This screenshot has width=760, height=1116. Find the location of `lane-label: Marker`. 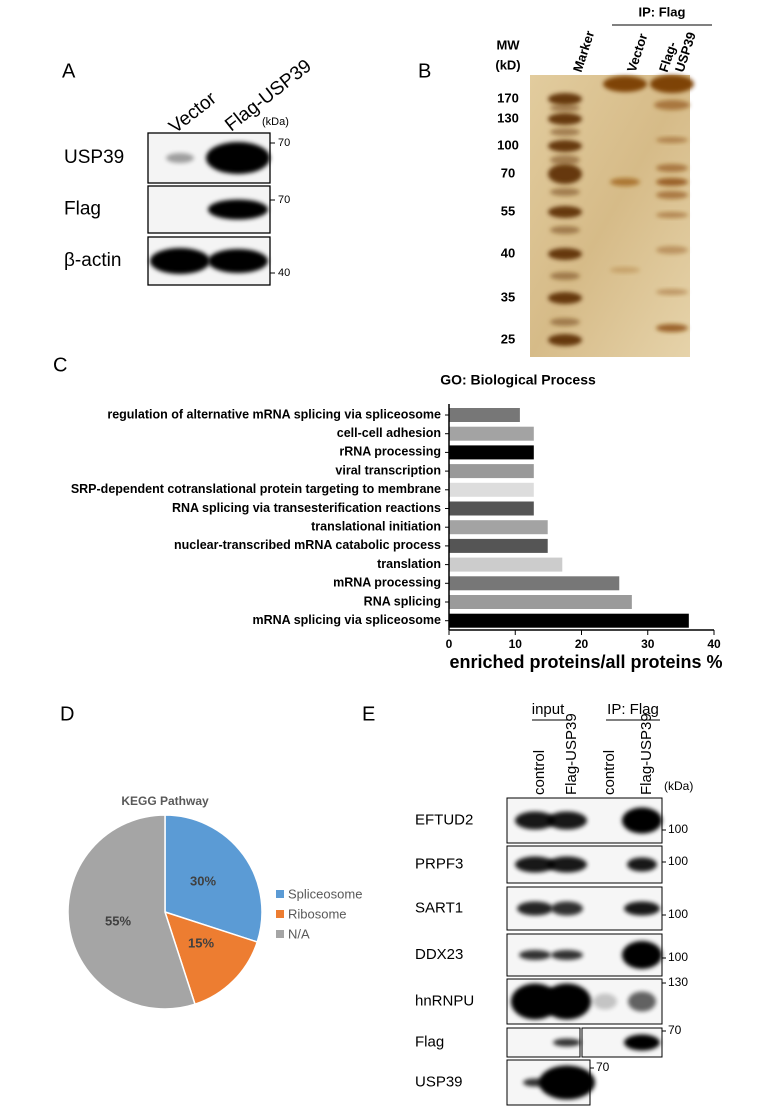

lane-label: Marker is located at coordinates (583, 51).